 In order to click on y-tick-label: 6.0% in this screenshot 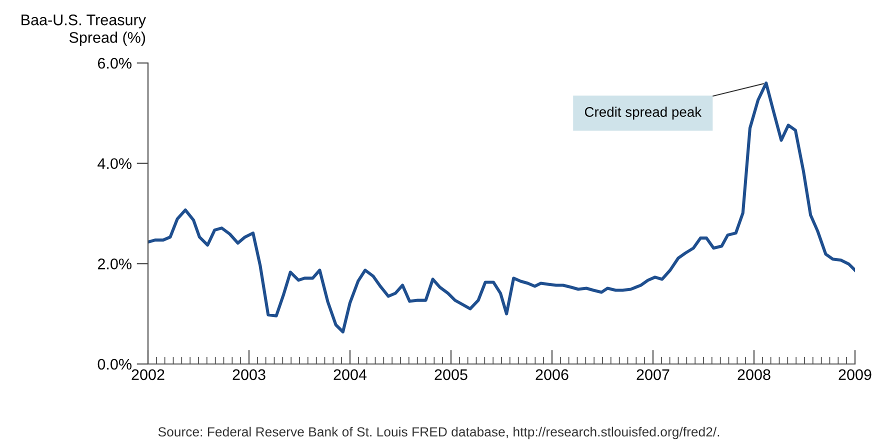, I will do `click(115, 63)`.